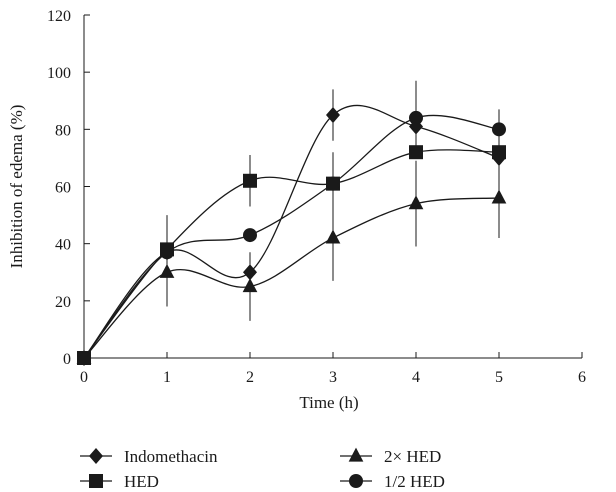 This screenshot has width=616, height=492. I want to click on x-tick-label: 5, so click(499, 377).